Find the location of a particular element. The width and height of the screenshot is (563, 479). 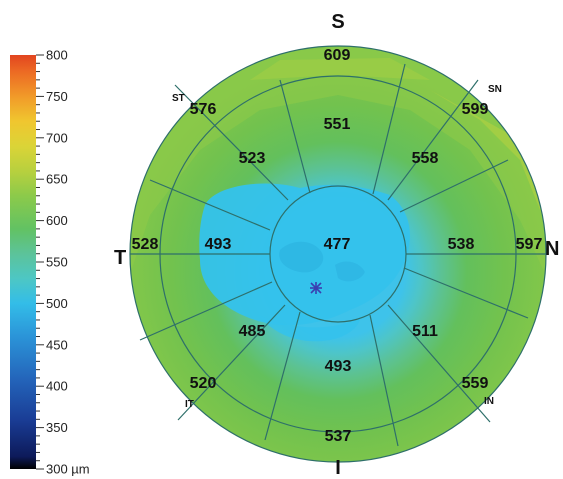

label-inferotemporal: IT is located at coordinates (189, 404).